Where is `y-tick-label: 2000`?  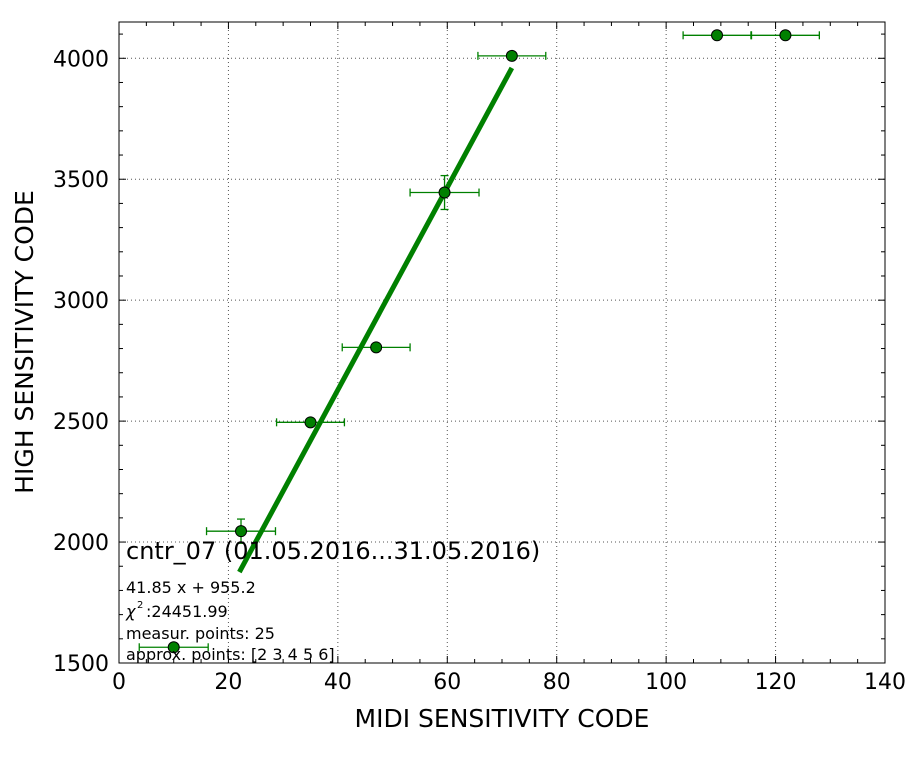
y-tick-label: 2000 is located at coordinates (81, 543).